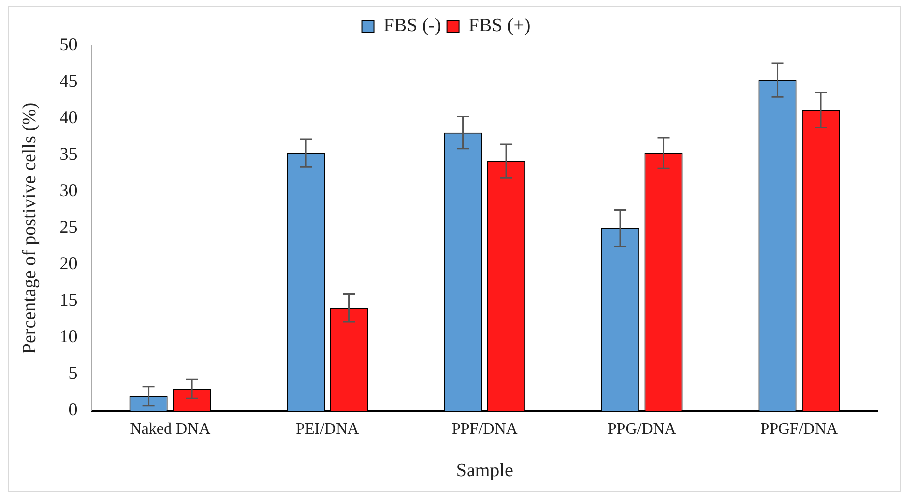 The width and height of the screenshot is (909, 498). I want to click on legend-label: FBS (-), so click(413, 25).